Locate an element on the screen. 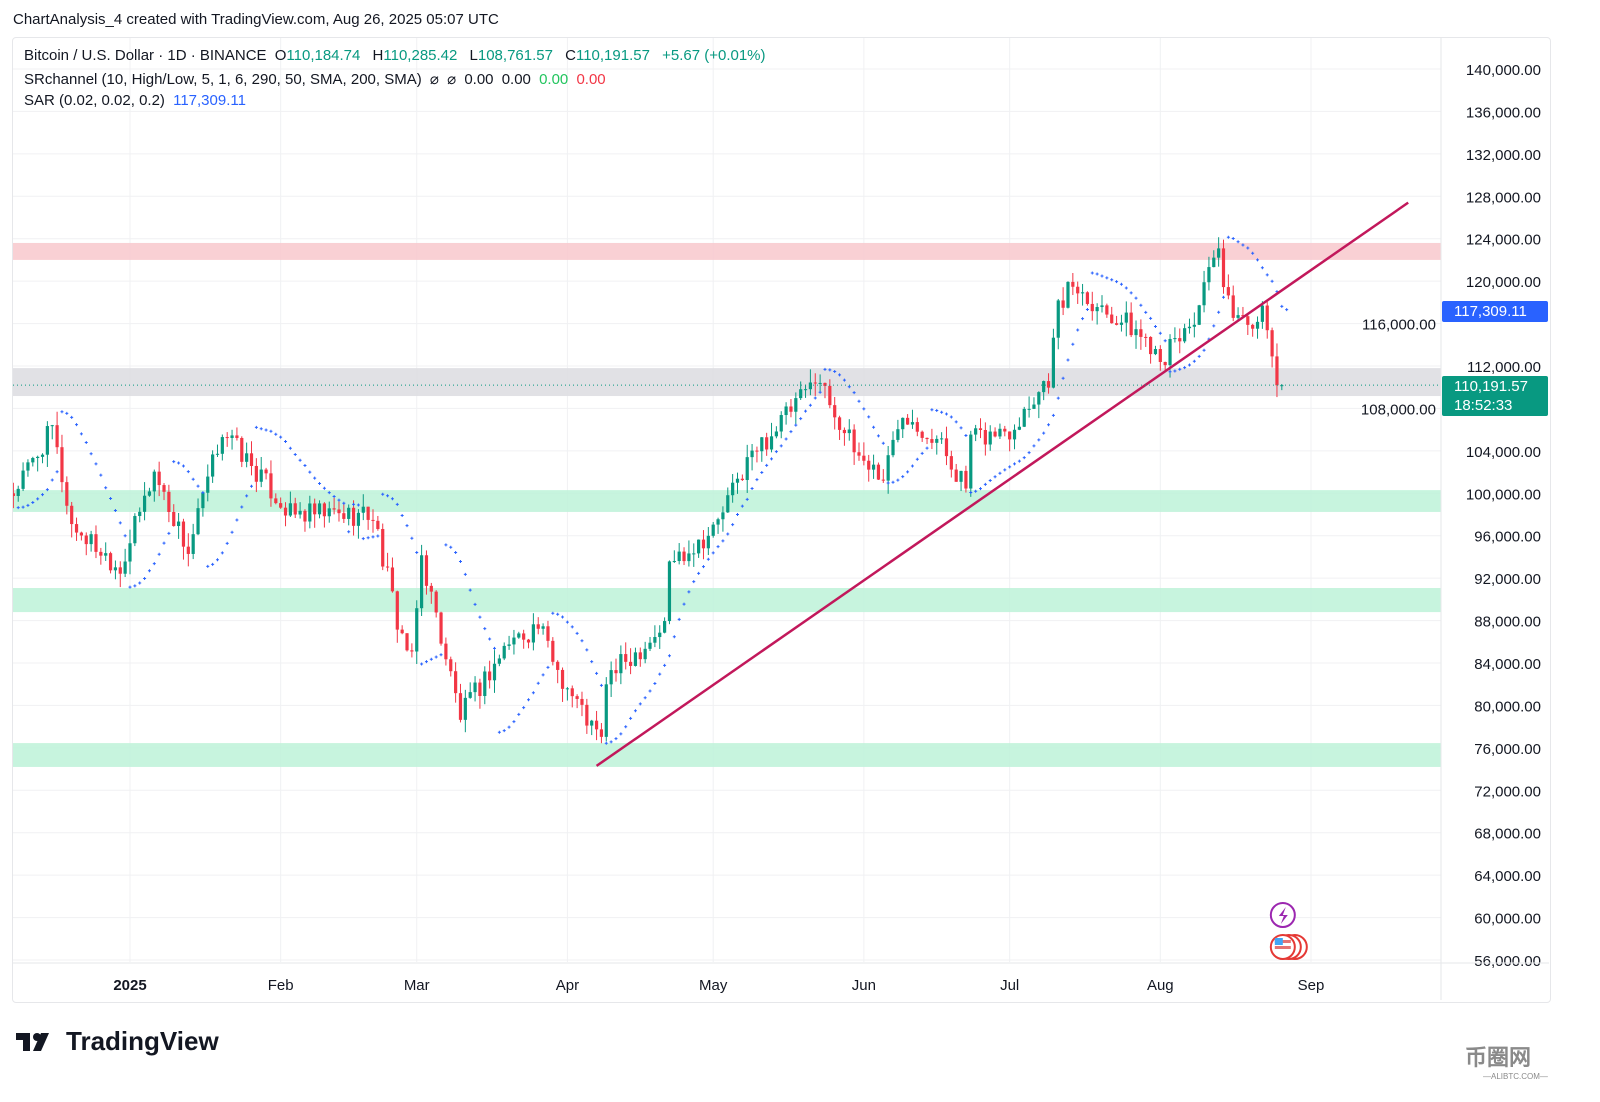  us-flag-event-icon is located at coordinates (1282, 947).